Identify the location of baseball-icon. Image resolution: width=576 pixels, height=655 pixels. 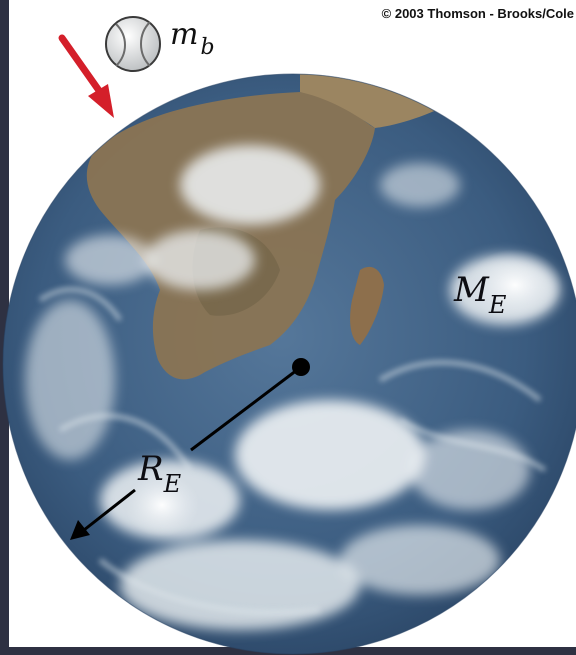
(133, 44).